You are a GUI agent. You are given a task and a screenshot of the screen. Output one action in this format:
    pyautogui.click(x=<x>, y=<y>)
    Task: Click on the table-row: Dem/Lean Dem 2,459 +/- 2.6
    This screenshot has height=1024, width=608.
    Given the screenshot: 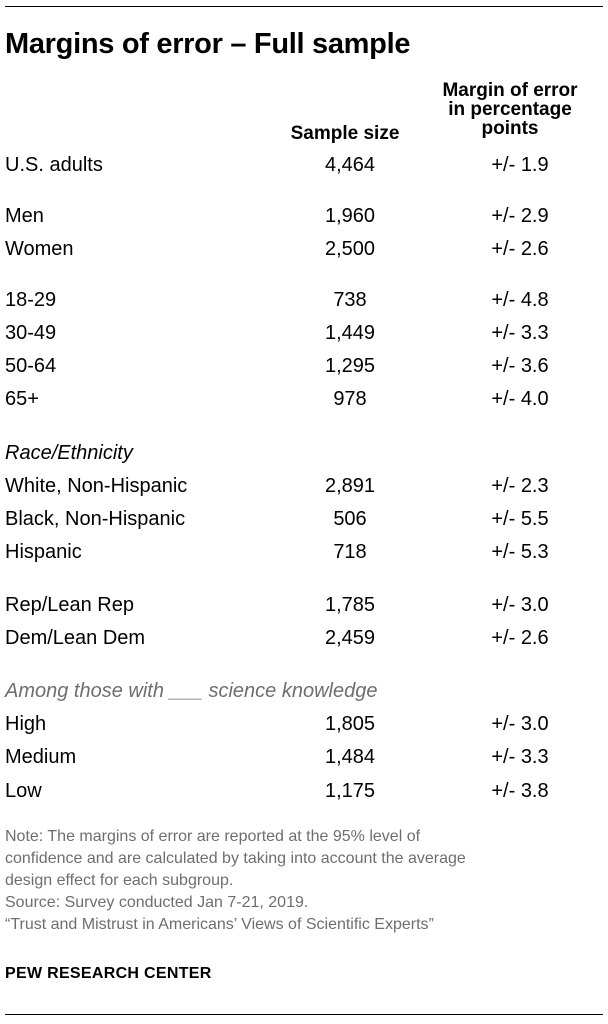 What is the action you would take?
    pyautogui.click(x=305, y=638)
    